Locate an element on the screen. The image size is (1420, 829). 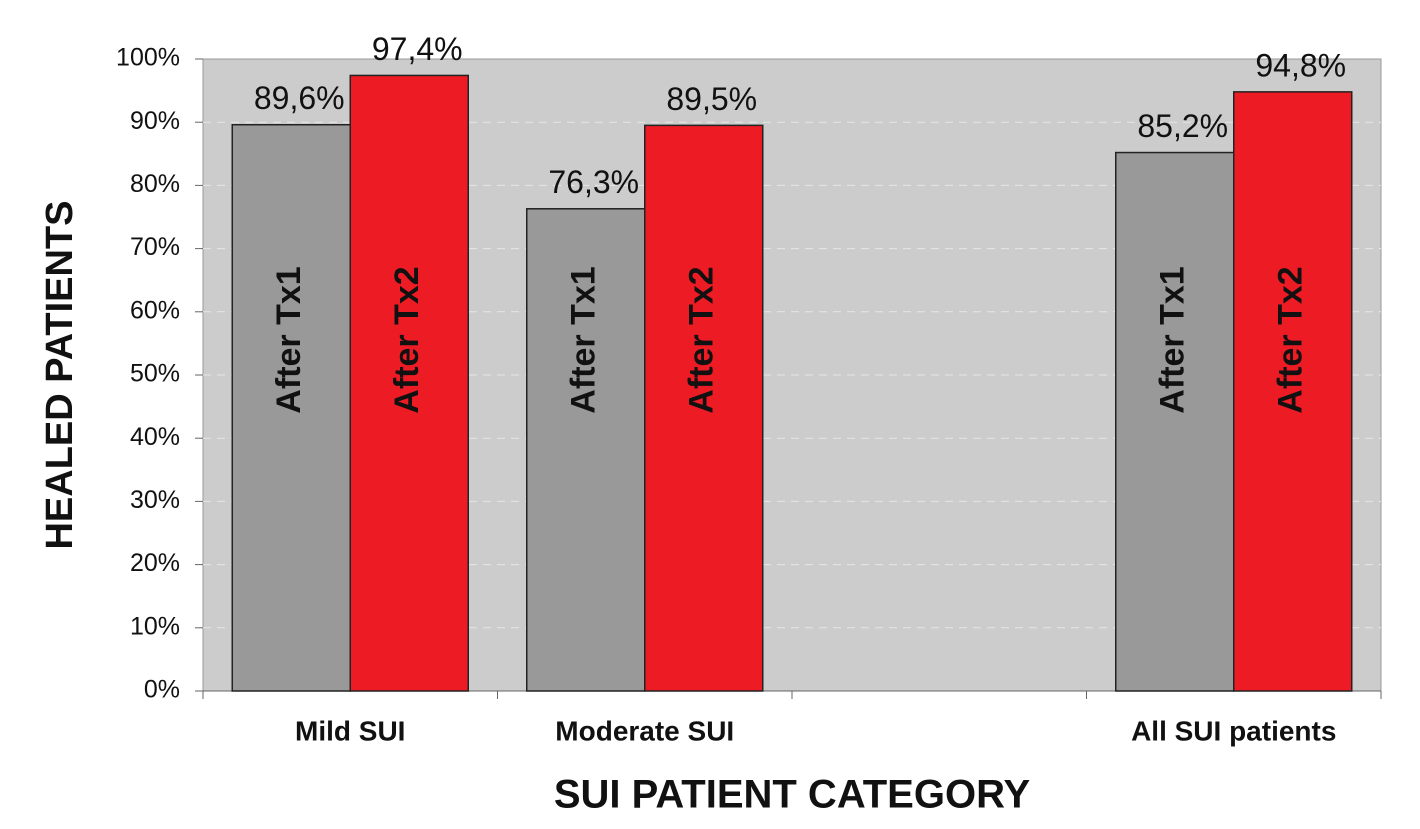
value-label: 94,8% is located at coordinates (1300, 65).